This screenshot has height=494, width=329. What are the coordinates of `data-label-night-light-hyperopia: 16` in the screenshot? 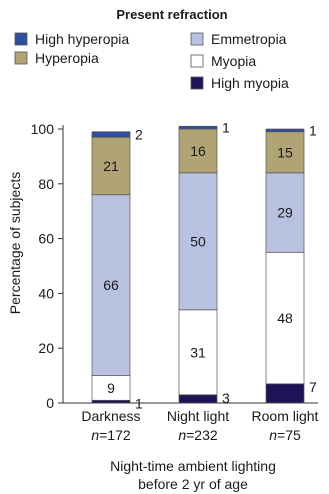 It's located at (198, 151).